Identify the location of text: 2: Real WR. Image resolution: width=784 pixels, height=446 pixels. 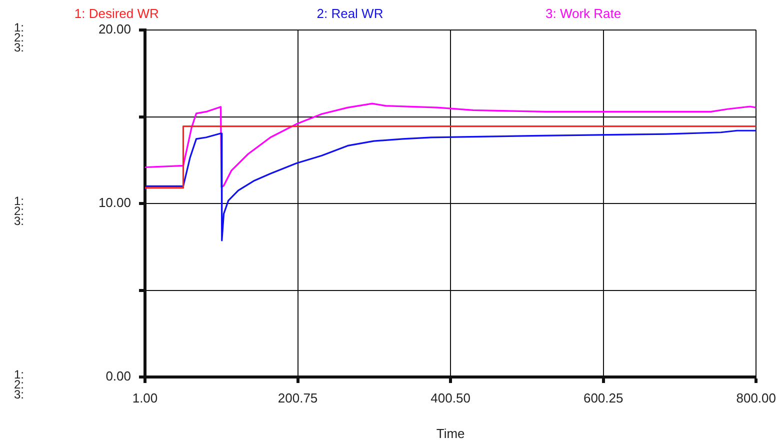
(350, 13).